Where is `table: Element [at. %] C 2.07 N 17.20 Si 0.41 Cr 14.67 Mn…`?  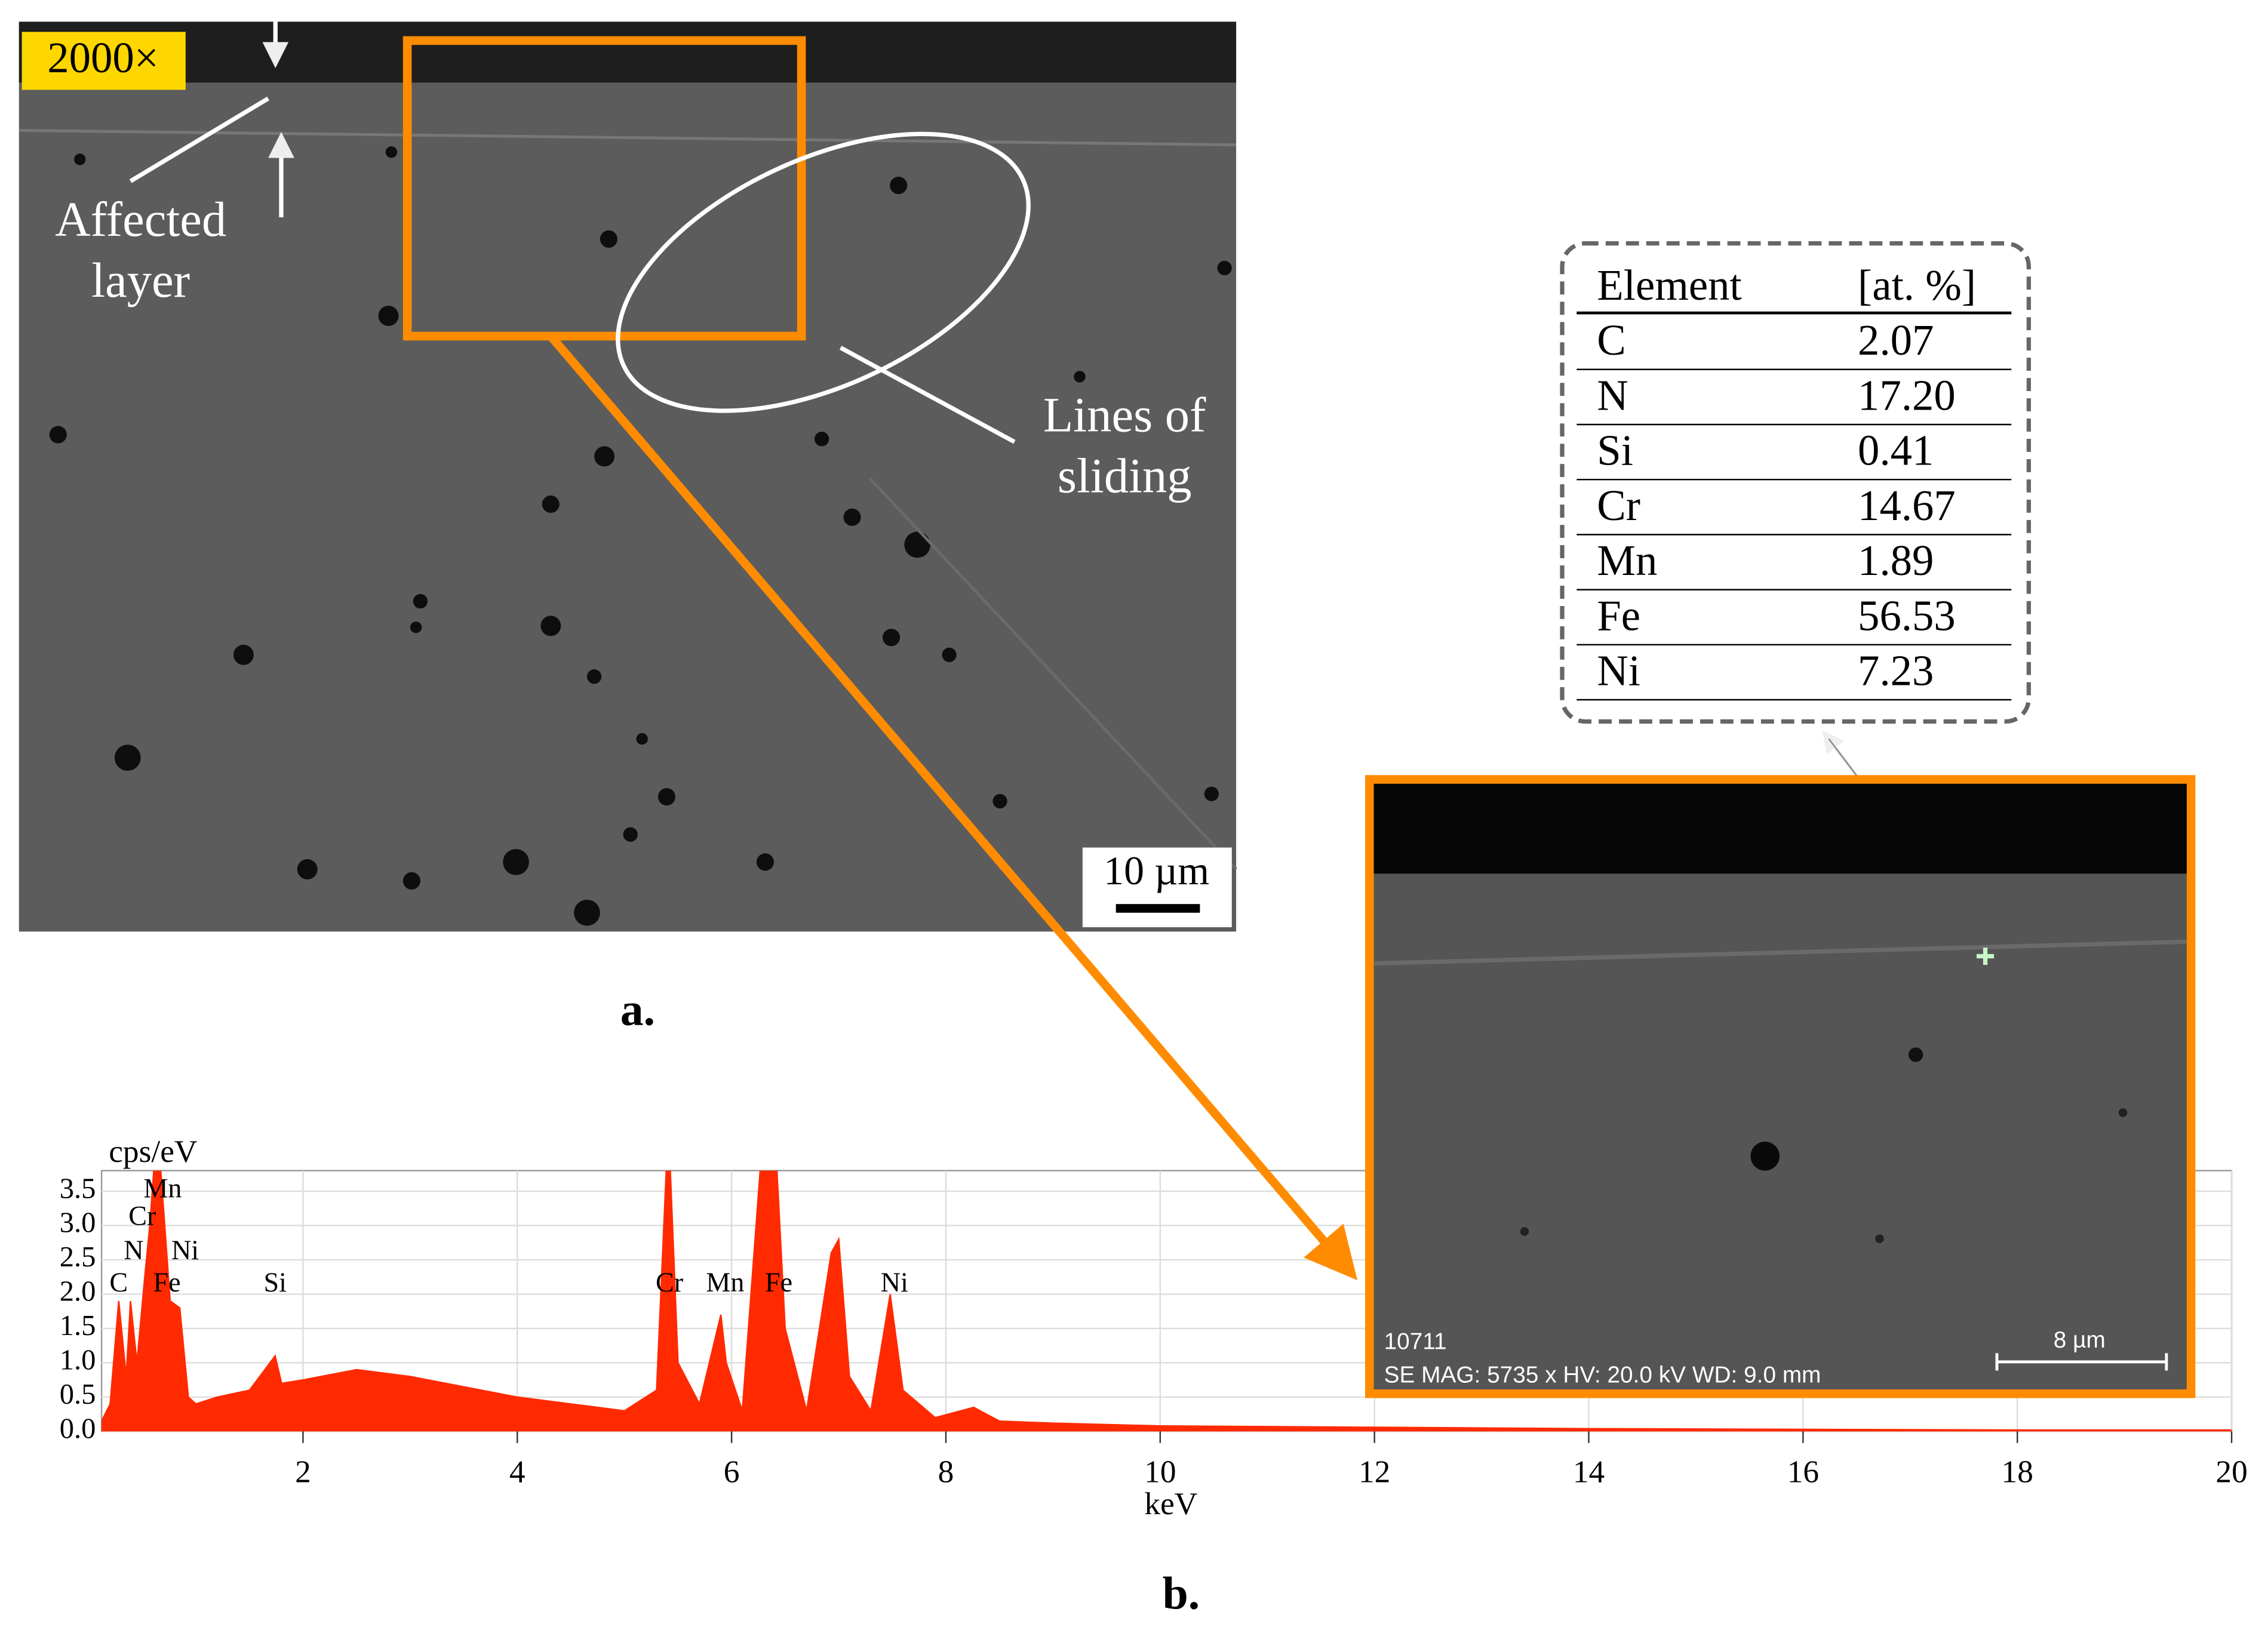
table: Element [at. %] C 2.07 N 17.20 Si 0.41 Cr 14.67 Mn… is located at coordinates (1794, 481).